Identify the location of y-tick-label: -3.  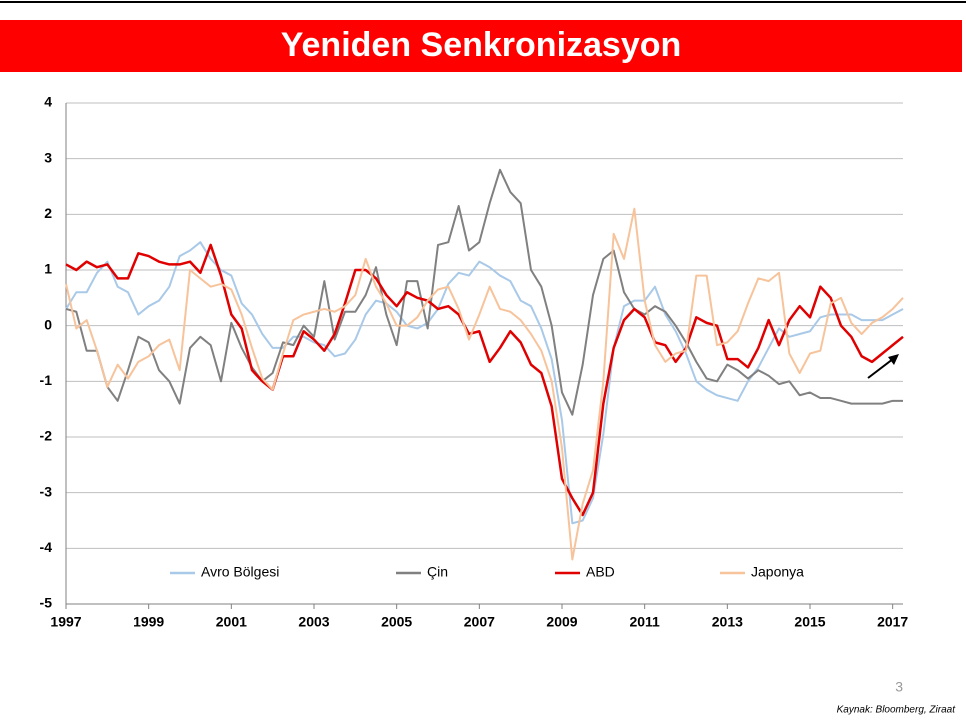
(46, 491).